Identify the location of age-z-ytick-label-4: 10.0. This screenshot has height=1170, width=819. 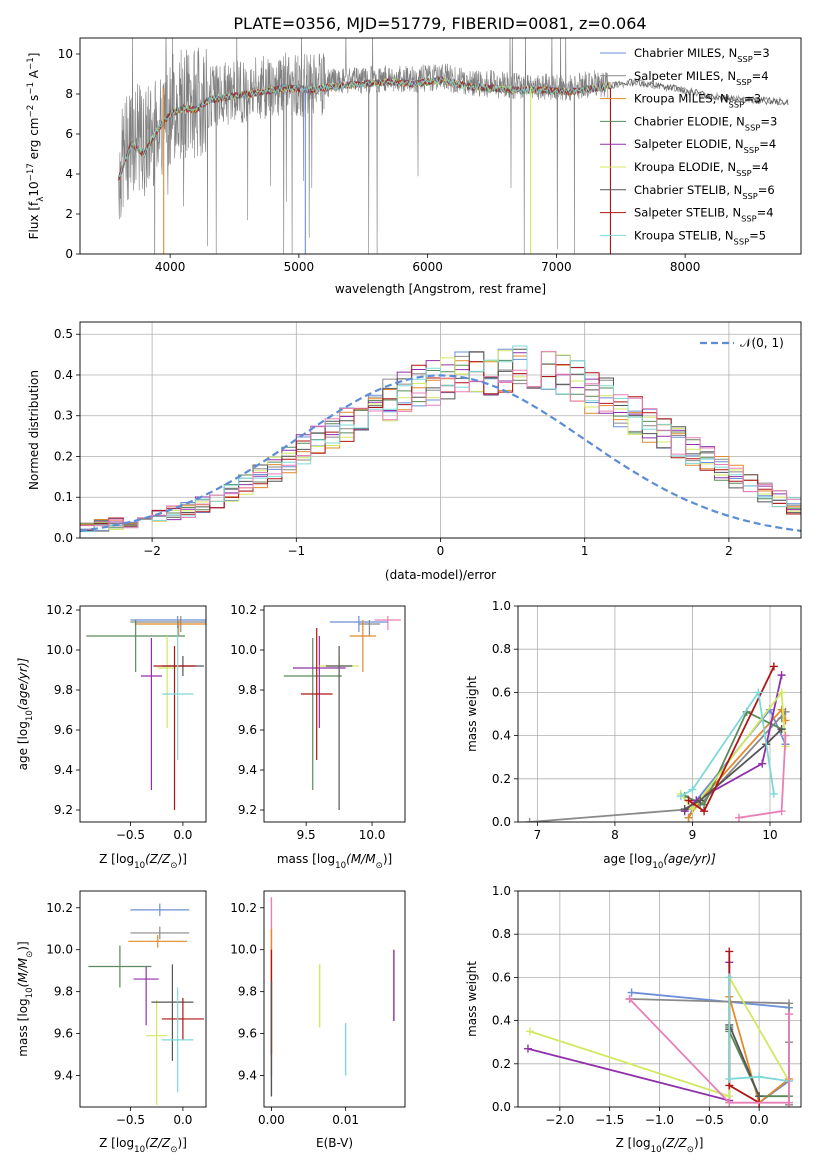
(59, 650).